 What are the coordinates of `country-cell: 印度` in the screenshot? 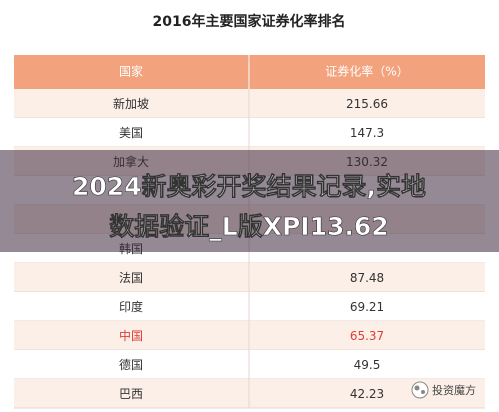 It's located at (131, 306).